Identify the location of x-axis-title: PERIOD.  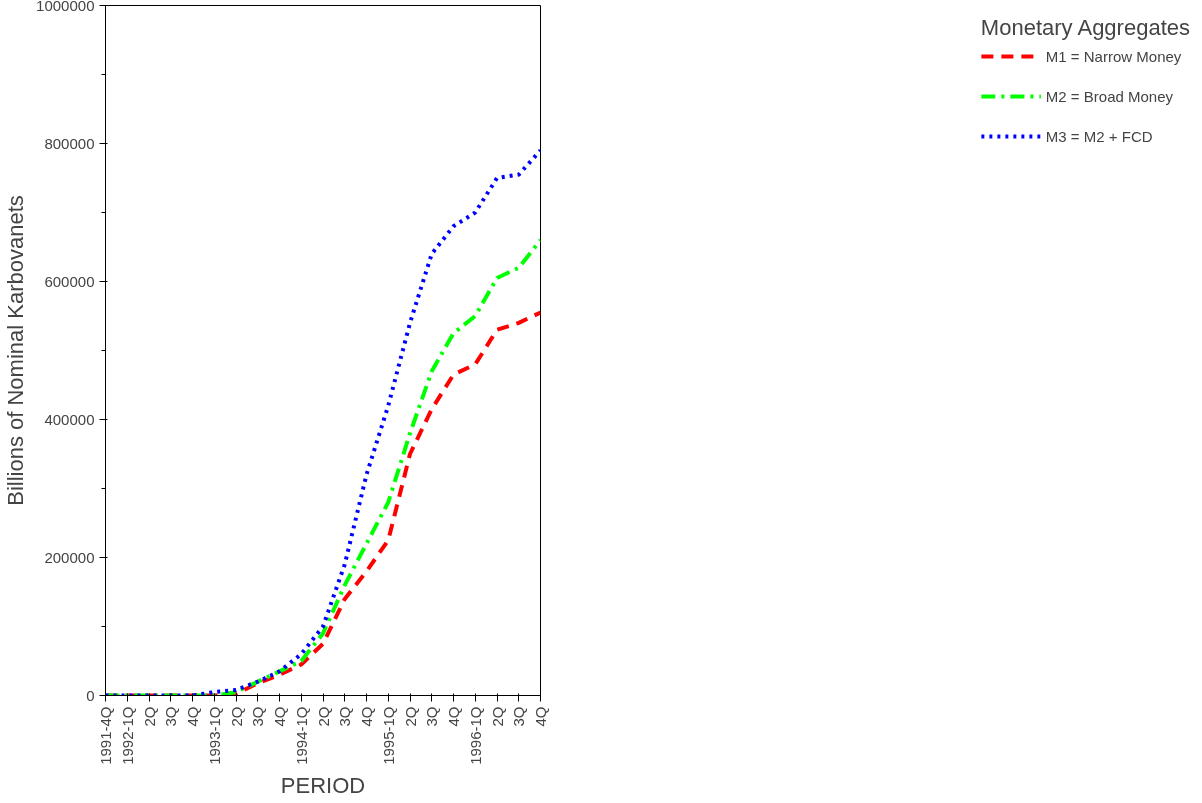
(323, 785).